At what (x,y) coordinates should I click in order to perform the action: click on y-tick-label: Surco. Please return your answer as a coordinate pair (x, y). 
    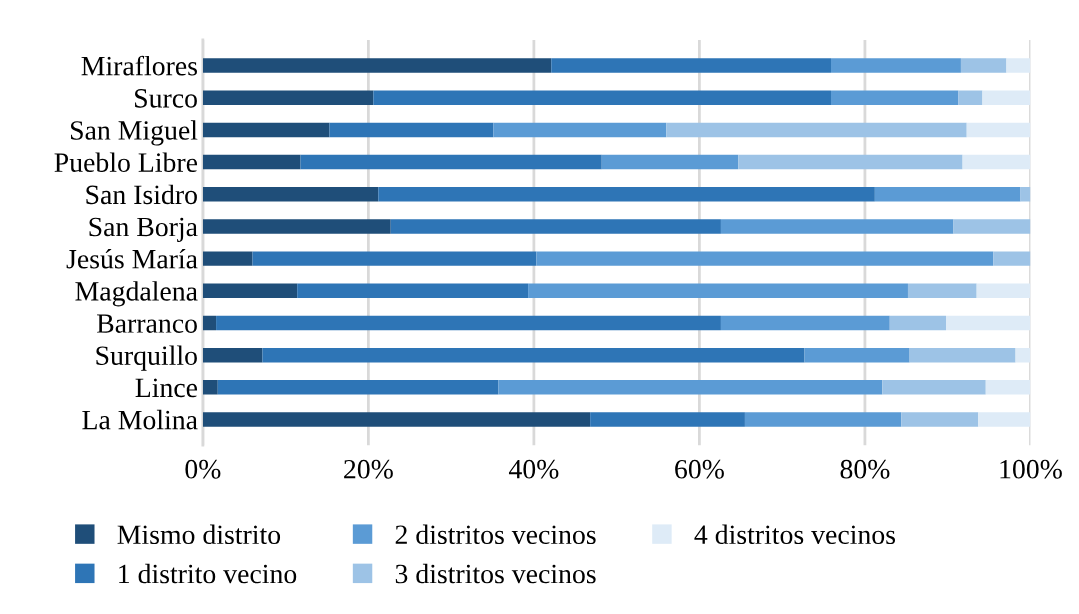
    Looking at the image, I should click on (166, 98).